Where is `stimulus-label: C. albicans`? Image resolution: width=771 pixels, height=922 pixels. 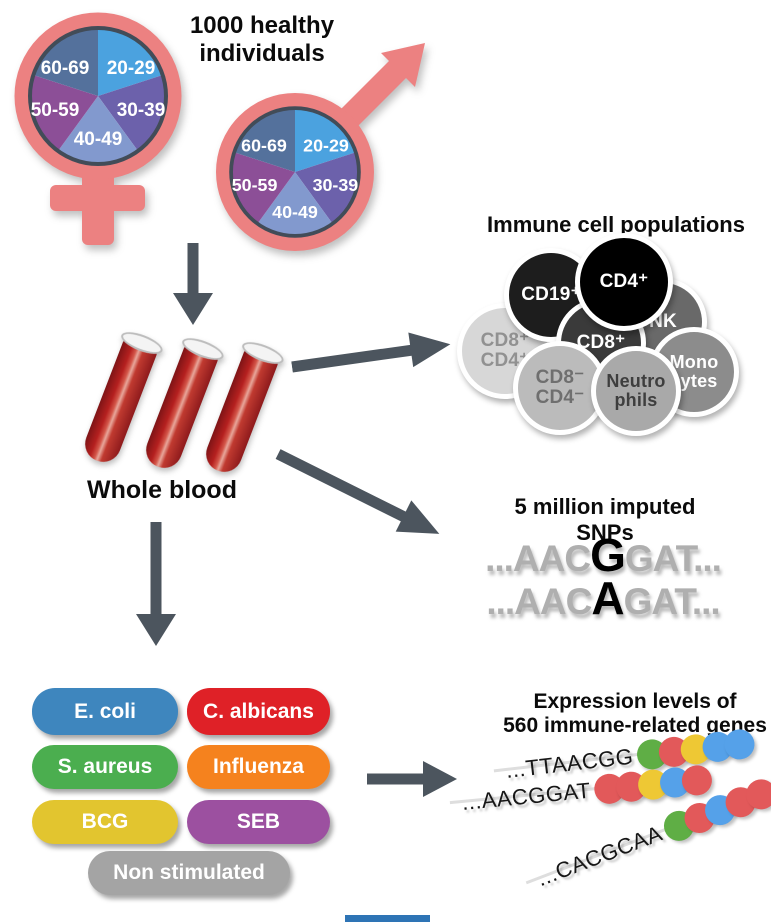
stimulus-label: C. albicans is located at coordinates (258, 711).